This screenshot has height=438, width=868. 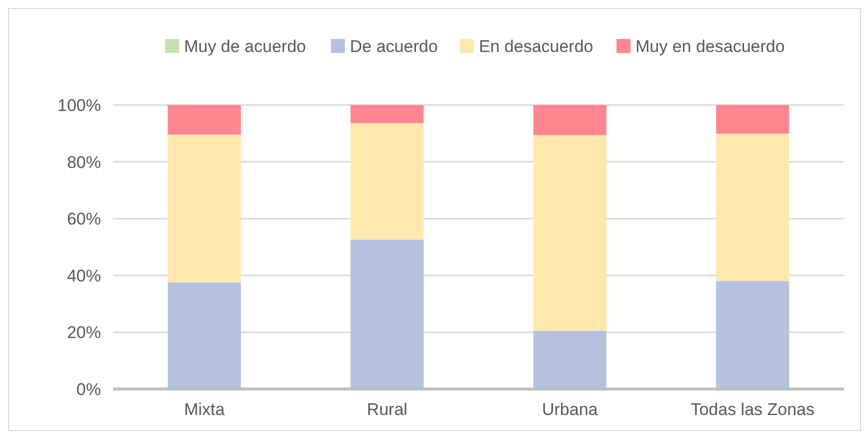 I want to click on y-tick-label: 40%, so click(x=83, y=276).